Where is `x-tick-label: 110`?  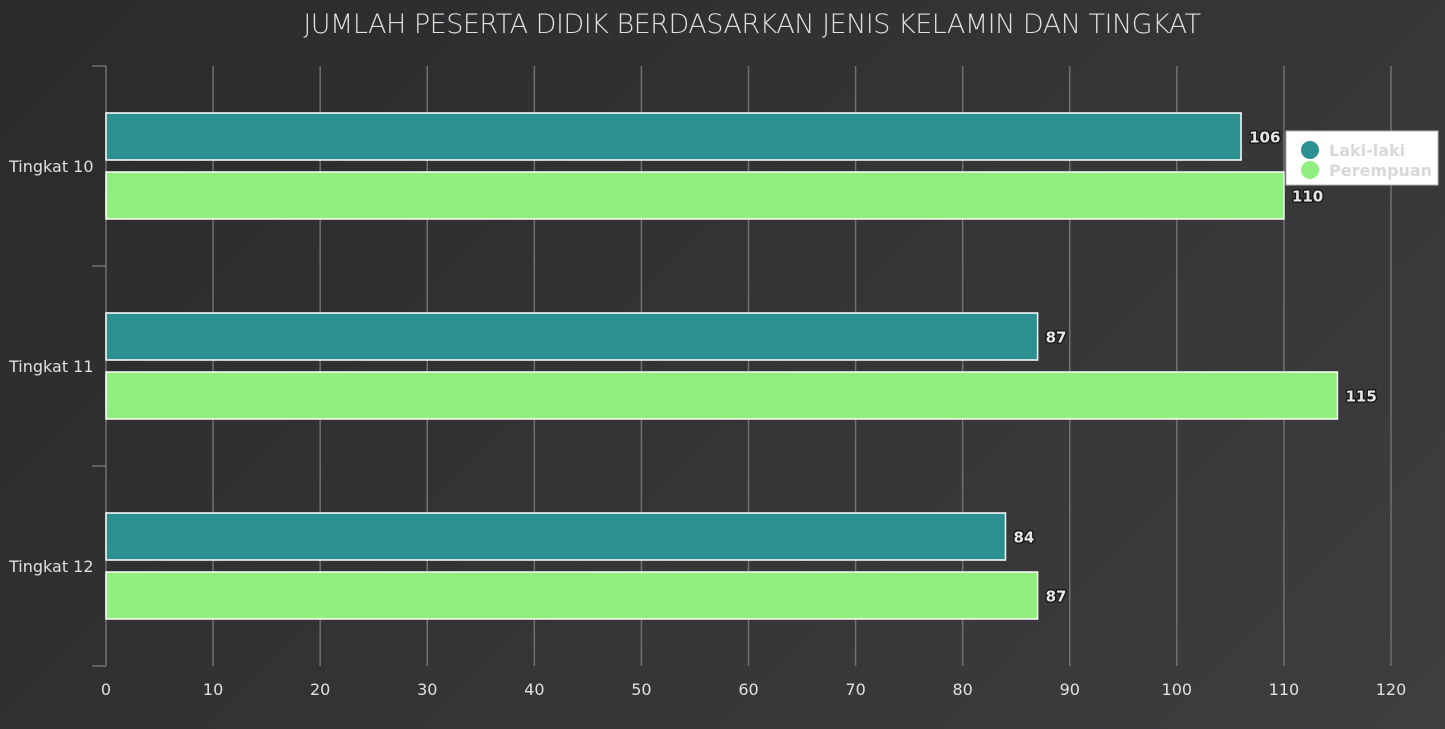 x-tick-label: 110 is located at coordinates (1284, 689).